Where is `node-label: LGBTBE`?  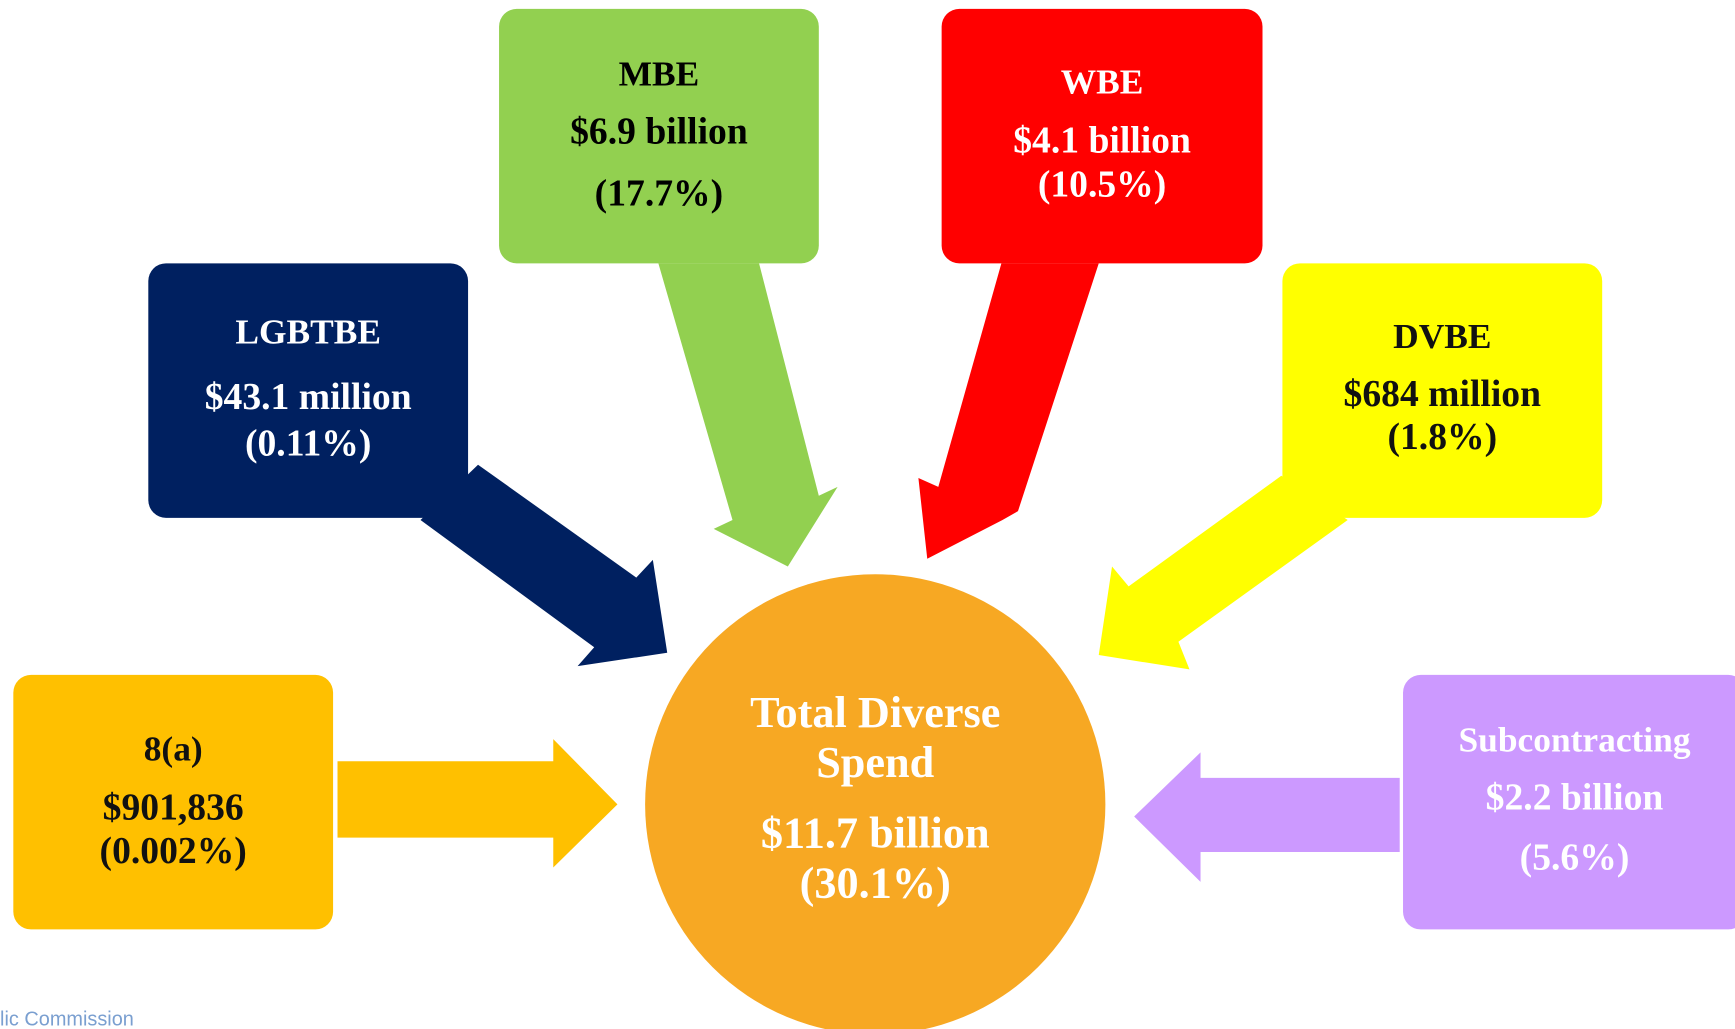 node-label: LGBTBE is located at coordinates (308, 331).